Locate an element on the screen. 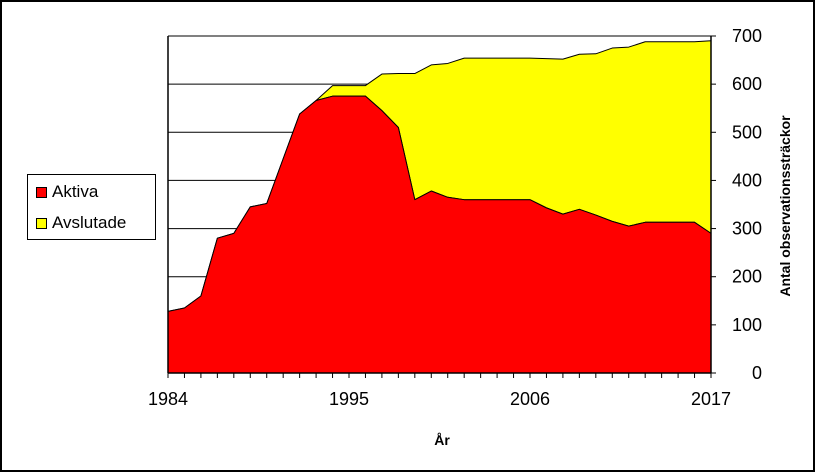 Image resolution: width=815 pixels, height=472 pixels. legend-label-aktiva: Aktiva is located at coordinates (75, 191).